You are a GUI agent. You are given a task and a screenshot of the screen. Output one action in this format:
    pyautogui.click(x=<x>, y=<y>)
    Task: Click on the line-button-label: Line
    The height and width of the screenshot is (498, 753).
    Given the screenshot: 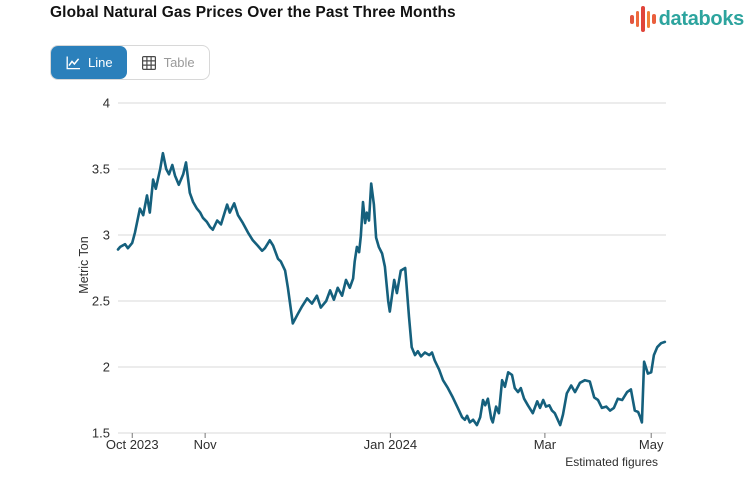 What is the action you would take?
    pyautogui.click(x=100, y=62)
    